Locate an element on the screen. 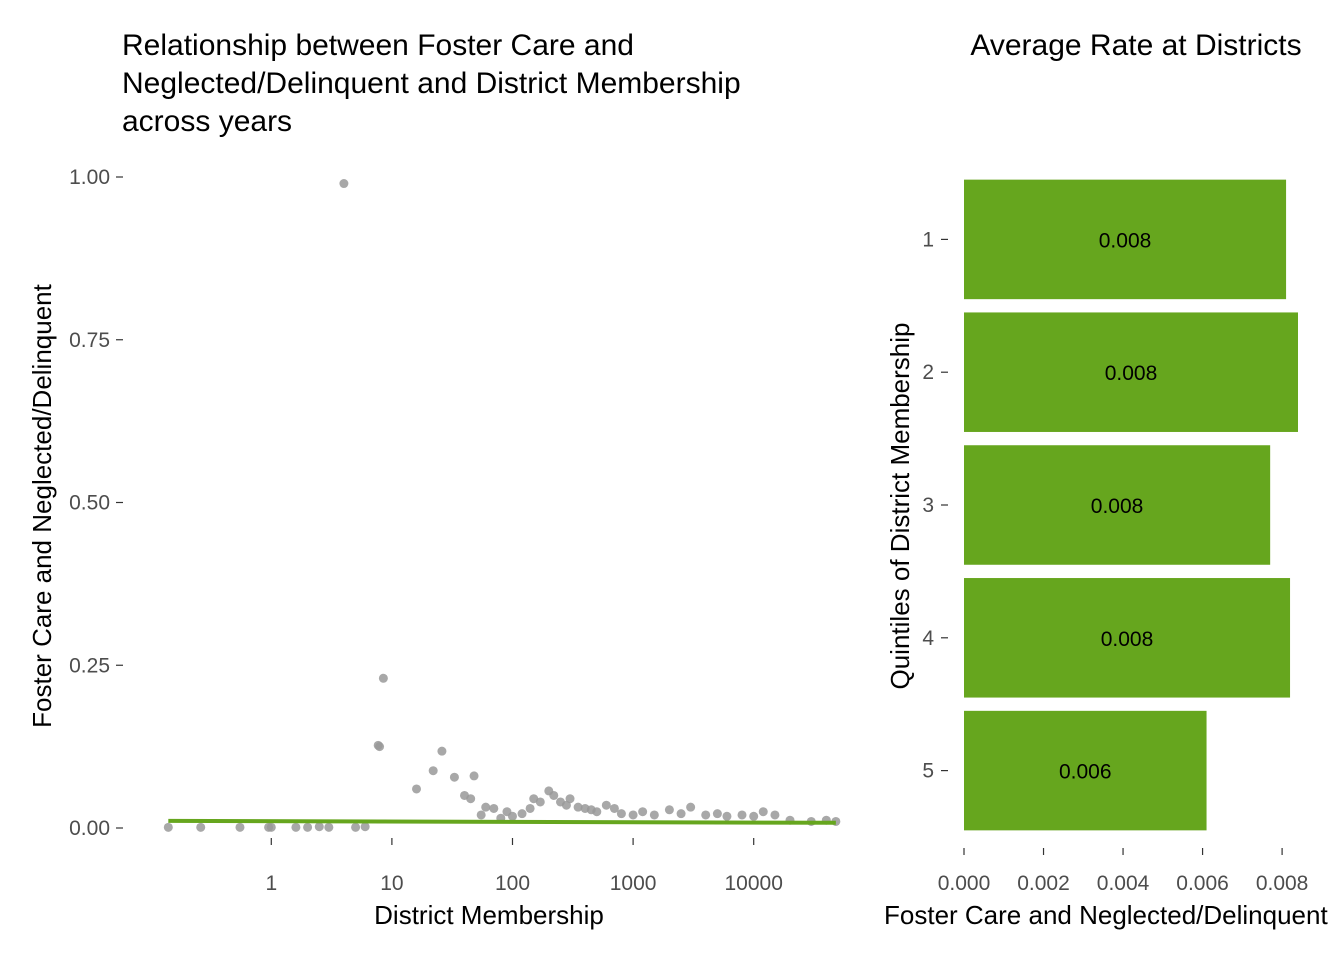 The image size is (1344, 960). bar-y-tick-label: 4 is located at coordinates (928, 638).